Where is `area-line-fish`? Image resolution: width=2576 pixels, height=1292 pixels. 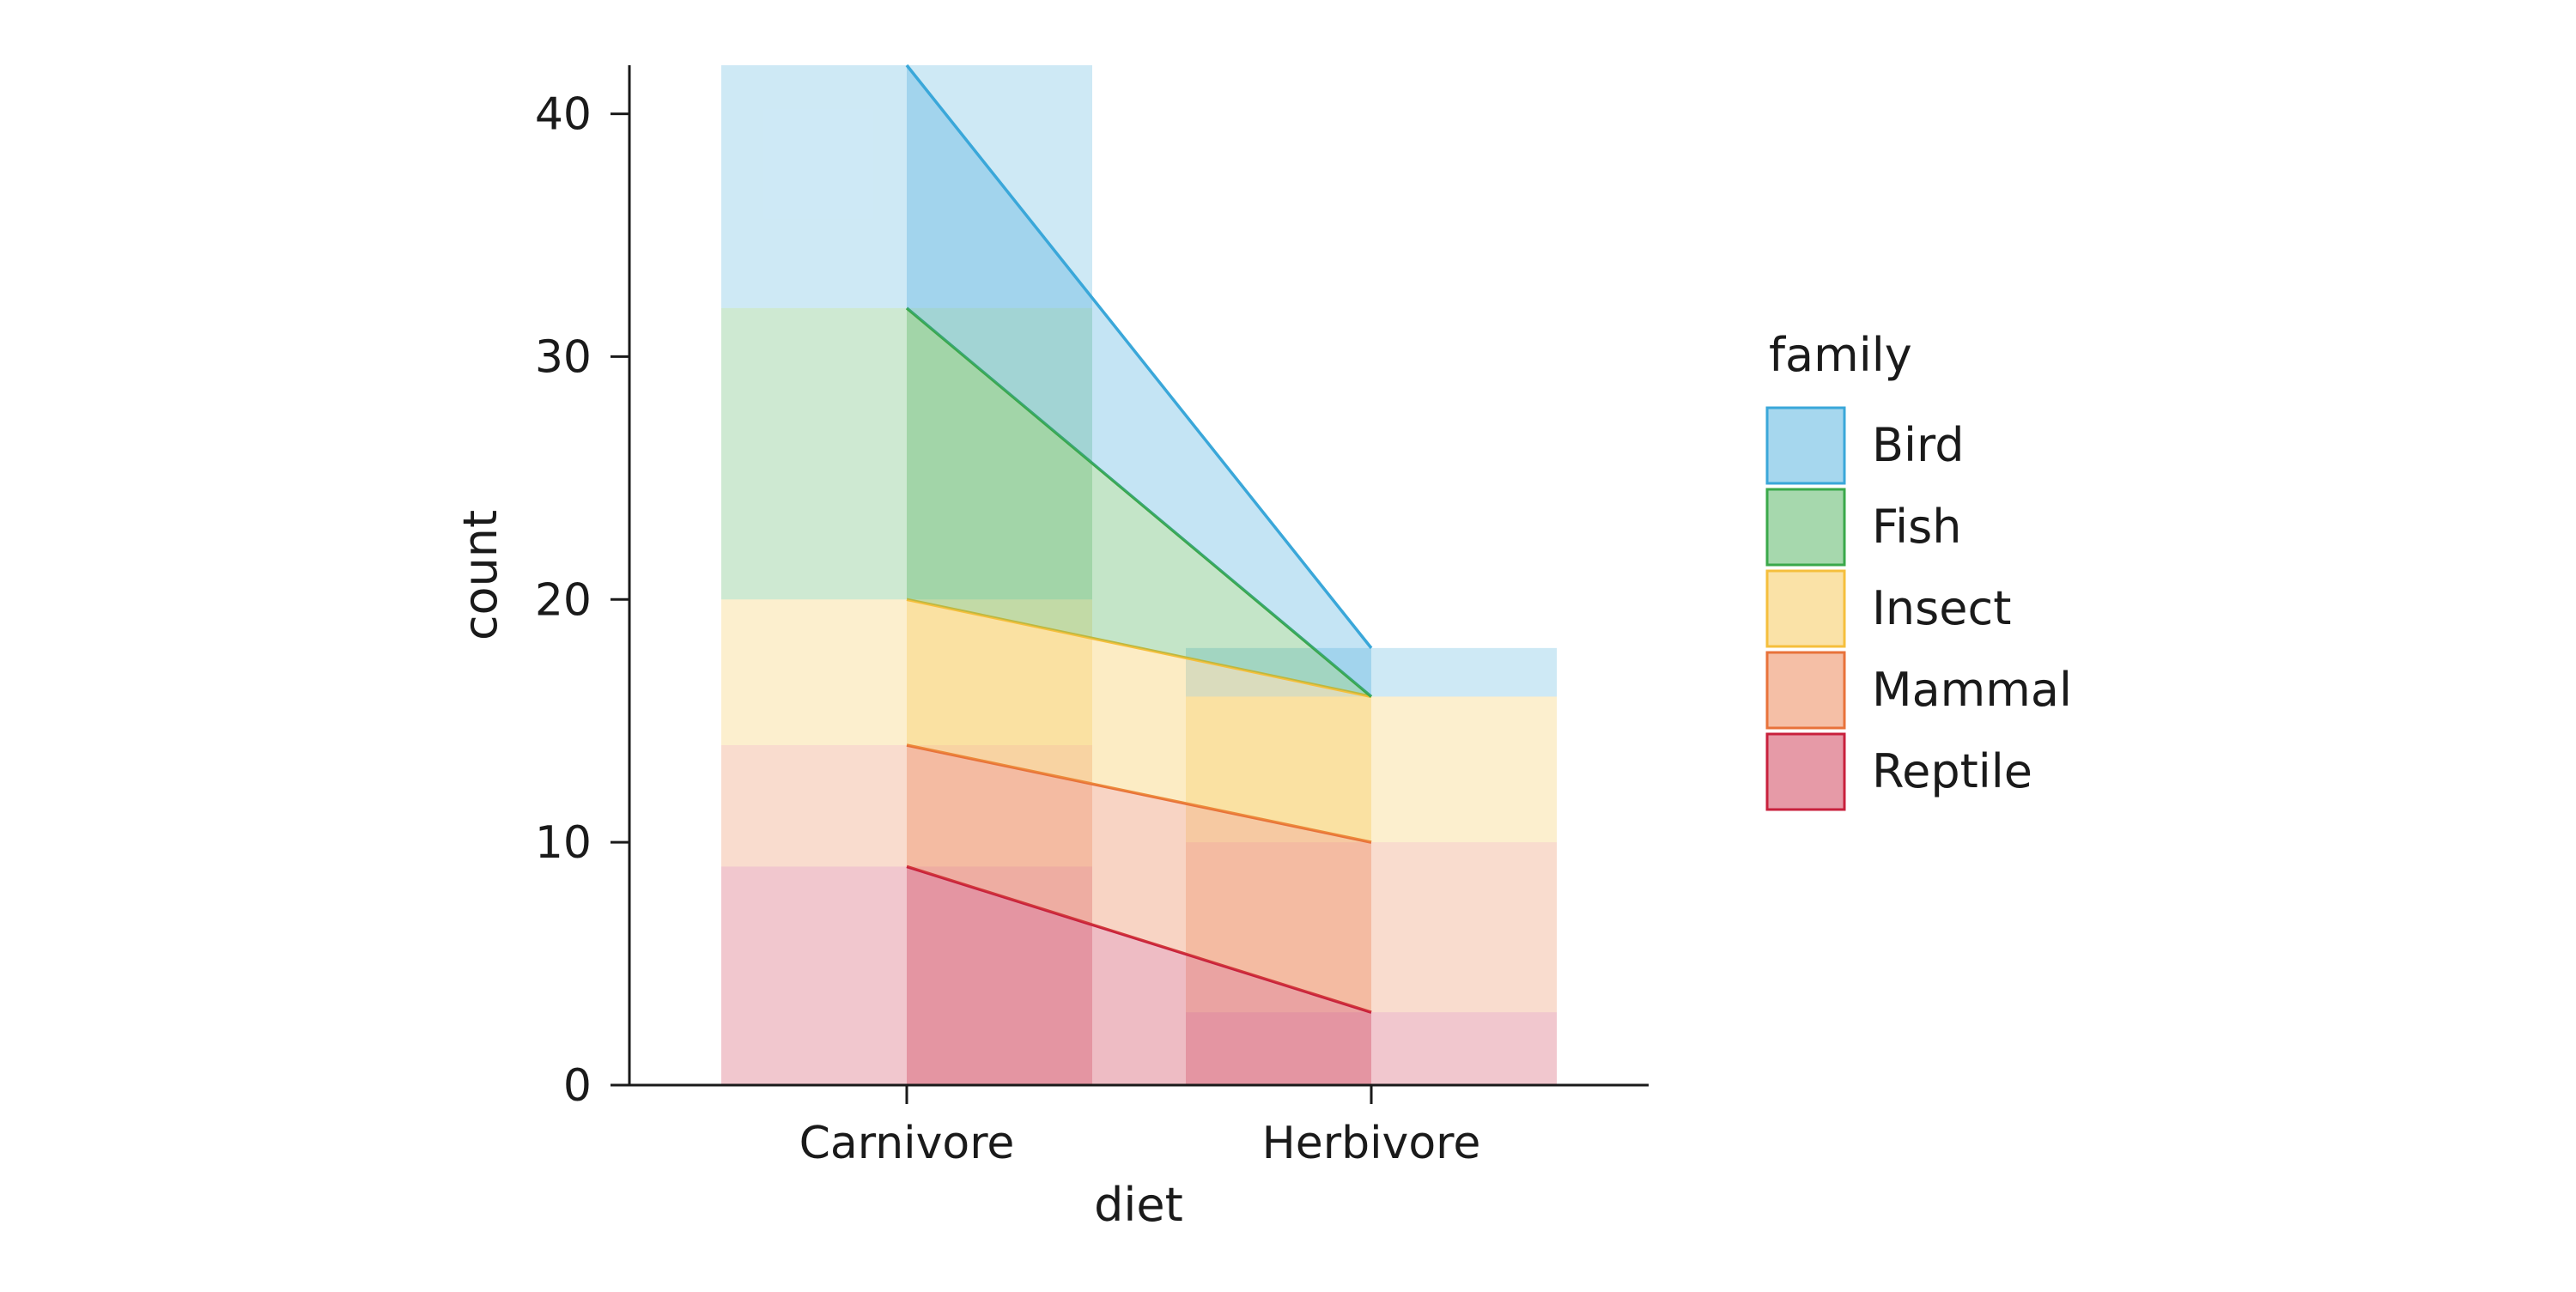
area-line-fish is located at coordinates (1139, 502).